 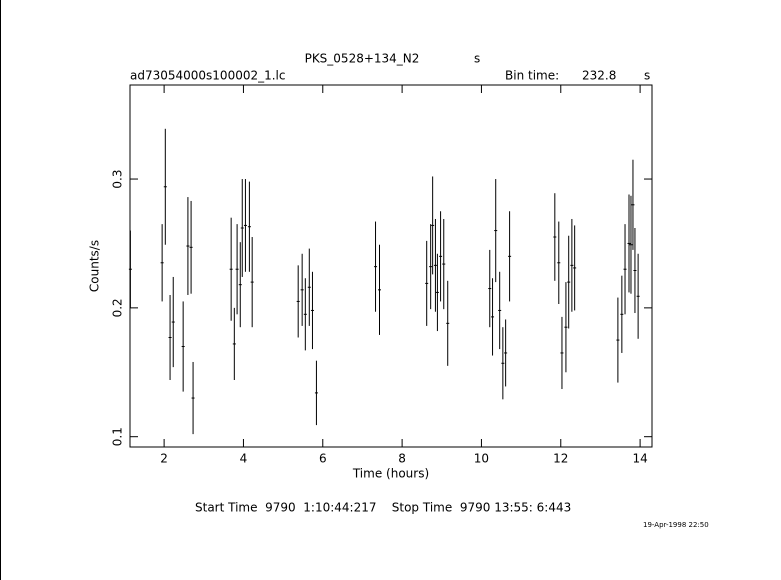 What do you see at coordinates (647, 76) in the screenshot?
I see `bin-time-unit: s` at bounding box center [647, 76].